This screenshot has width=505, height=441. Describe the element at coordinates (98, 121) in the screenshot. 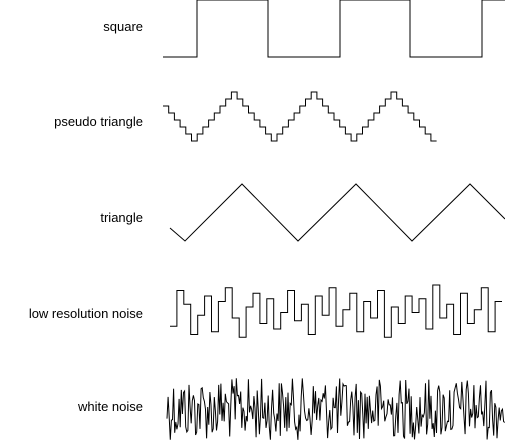

I see `label-pseudo-triangle: pseudo triangle` at that location.